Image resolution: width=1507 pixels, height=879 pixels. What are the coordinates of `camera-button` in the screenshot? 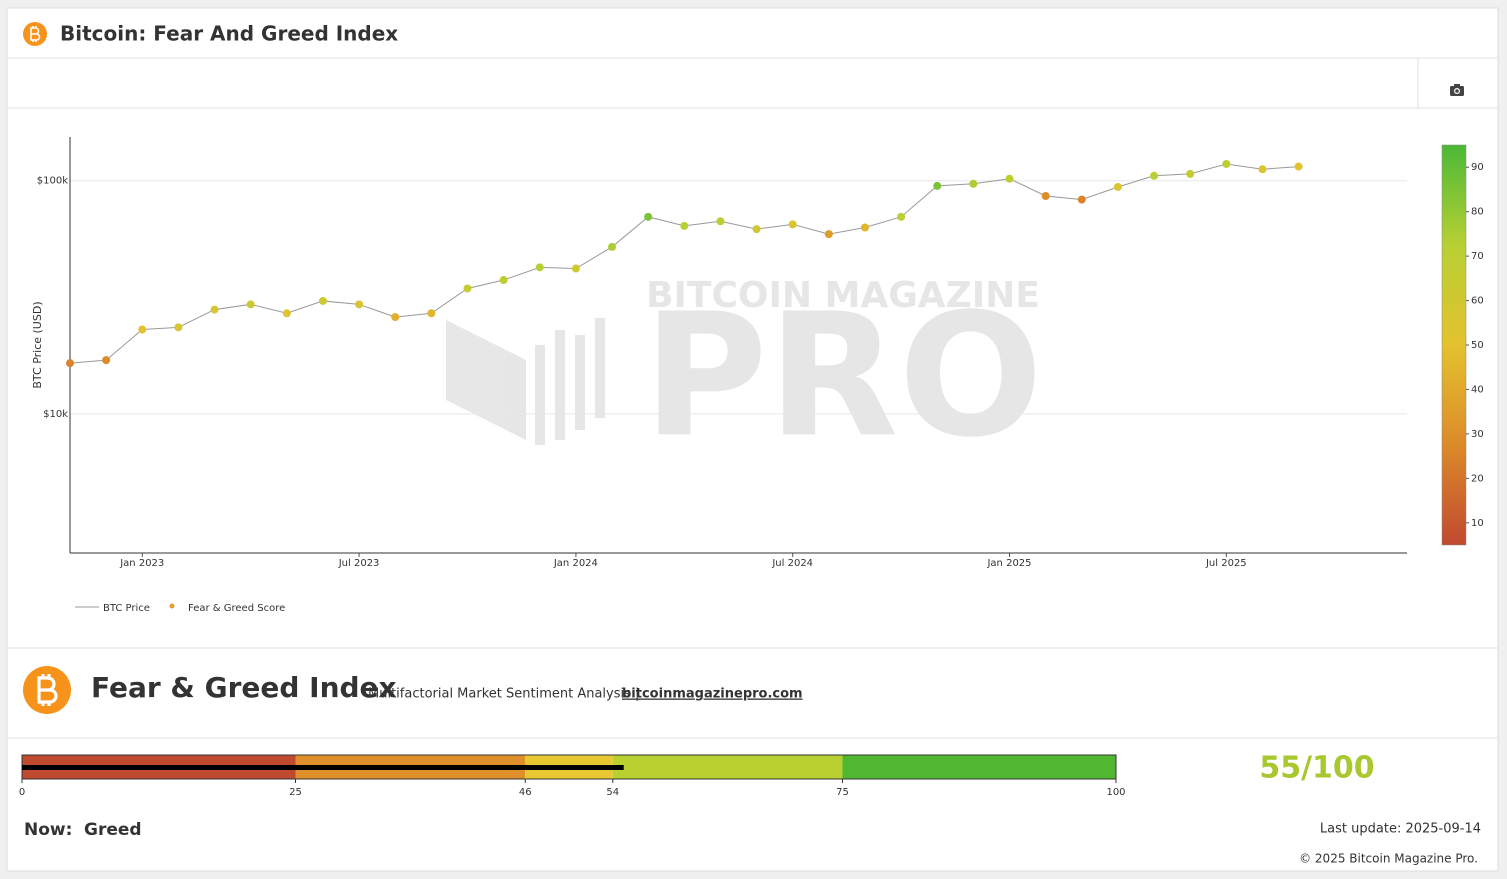 It's located at (1457, 90).